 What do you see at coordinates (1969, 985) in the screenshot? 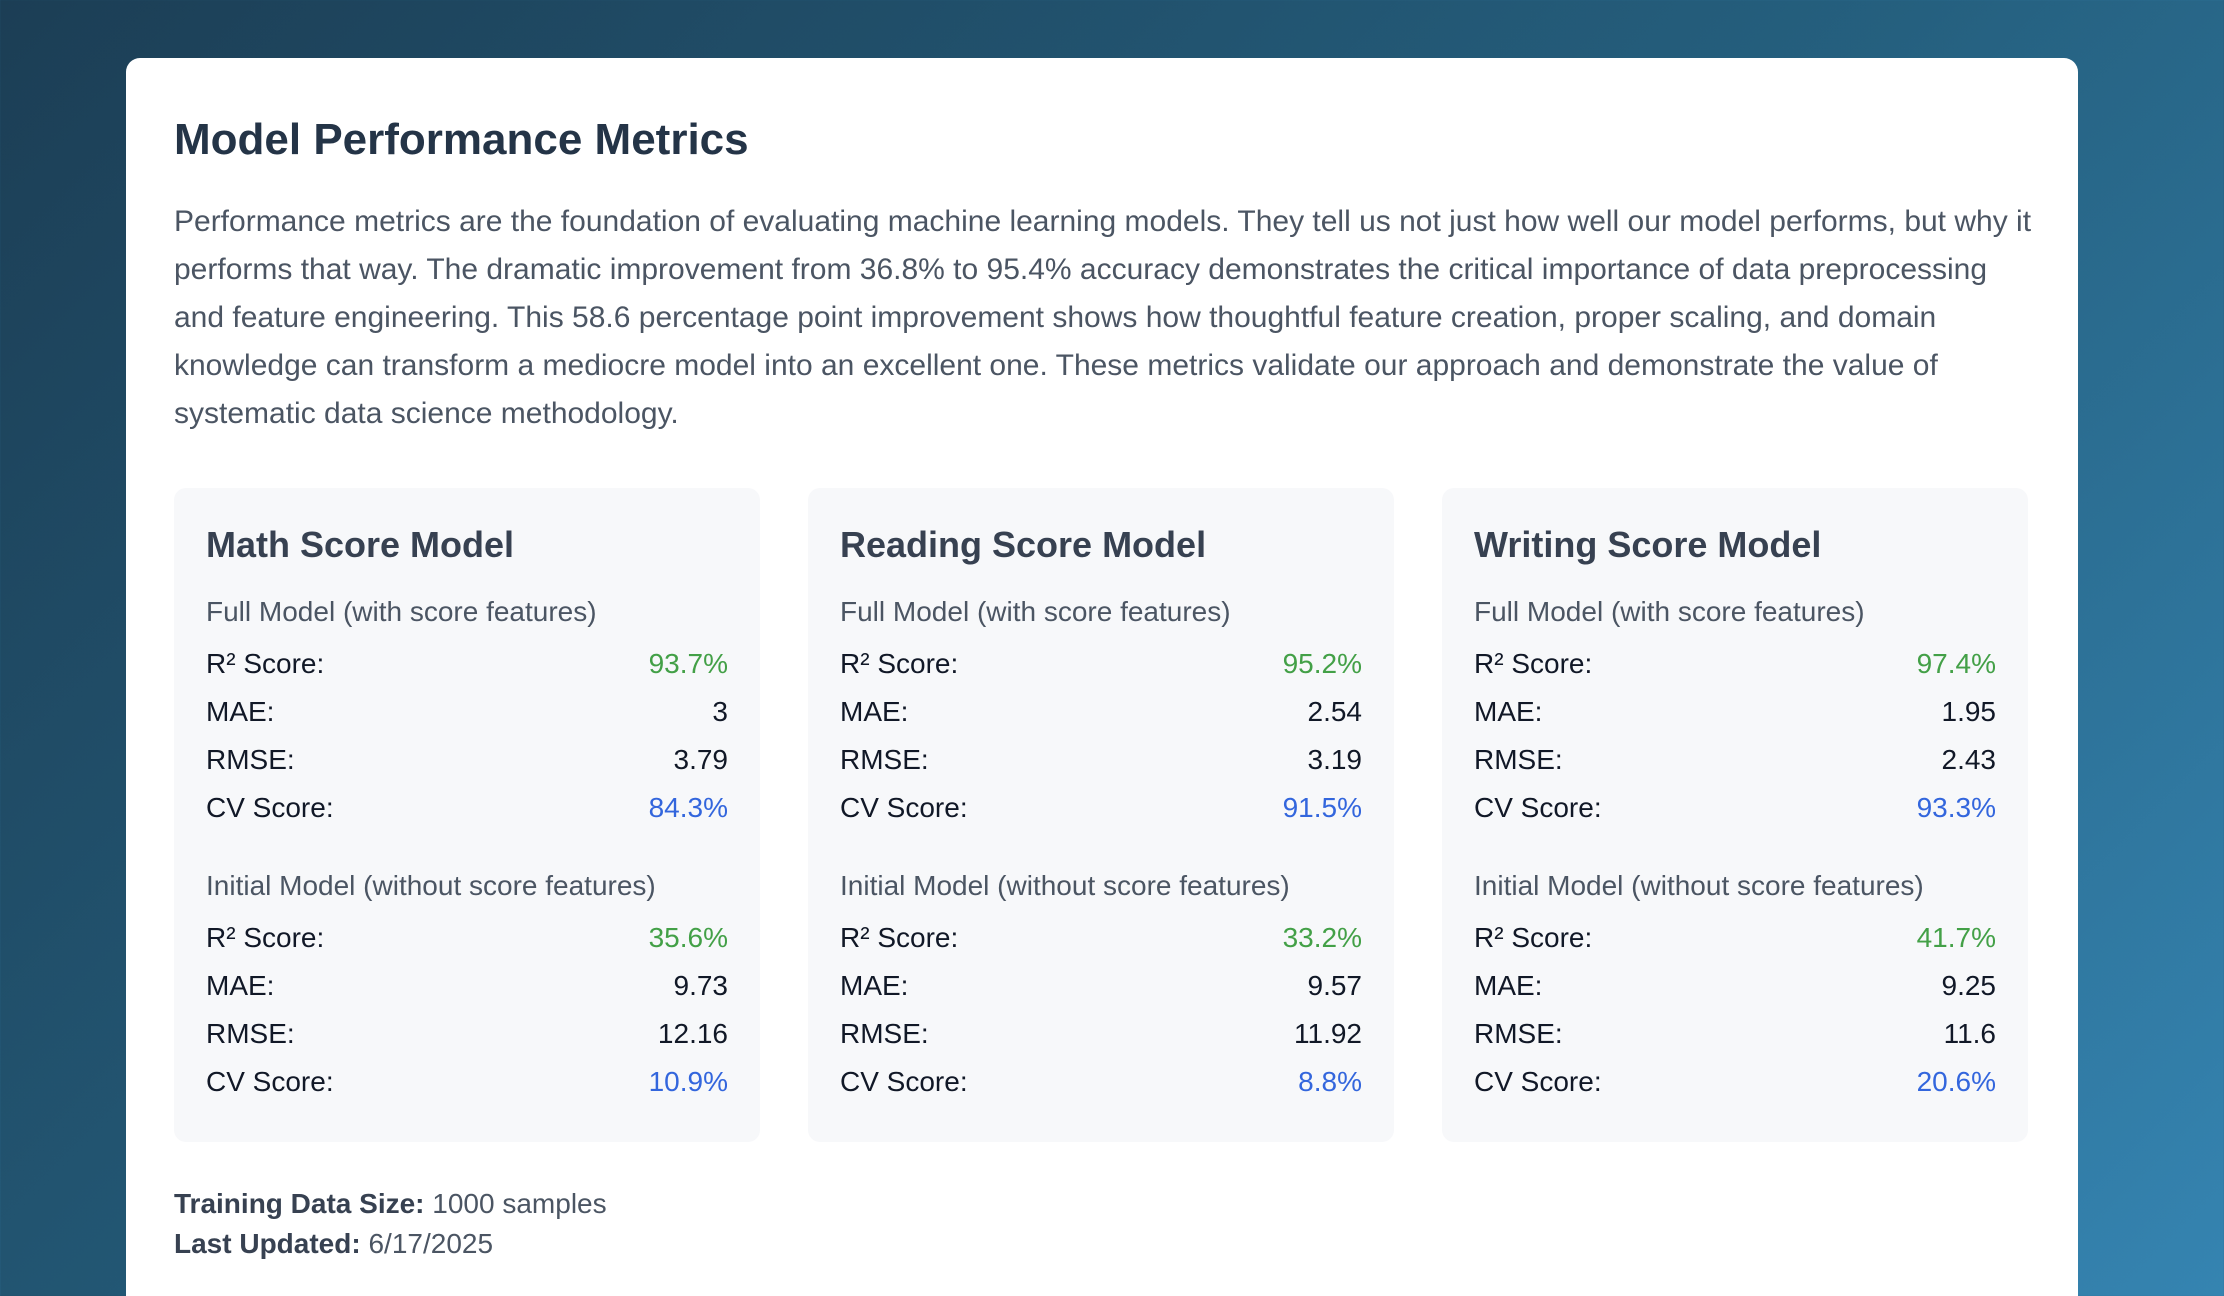
I see `metric-value-mae: 9.25` at bounding box center [1969, 985].